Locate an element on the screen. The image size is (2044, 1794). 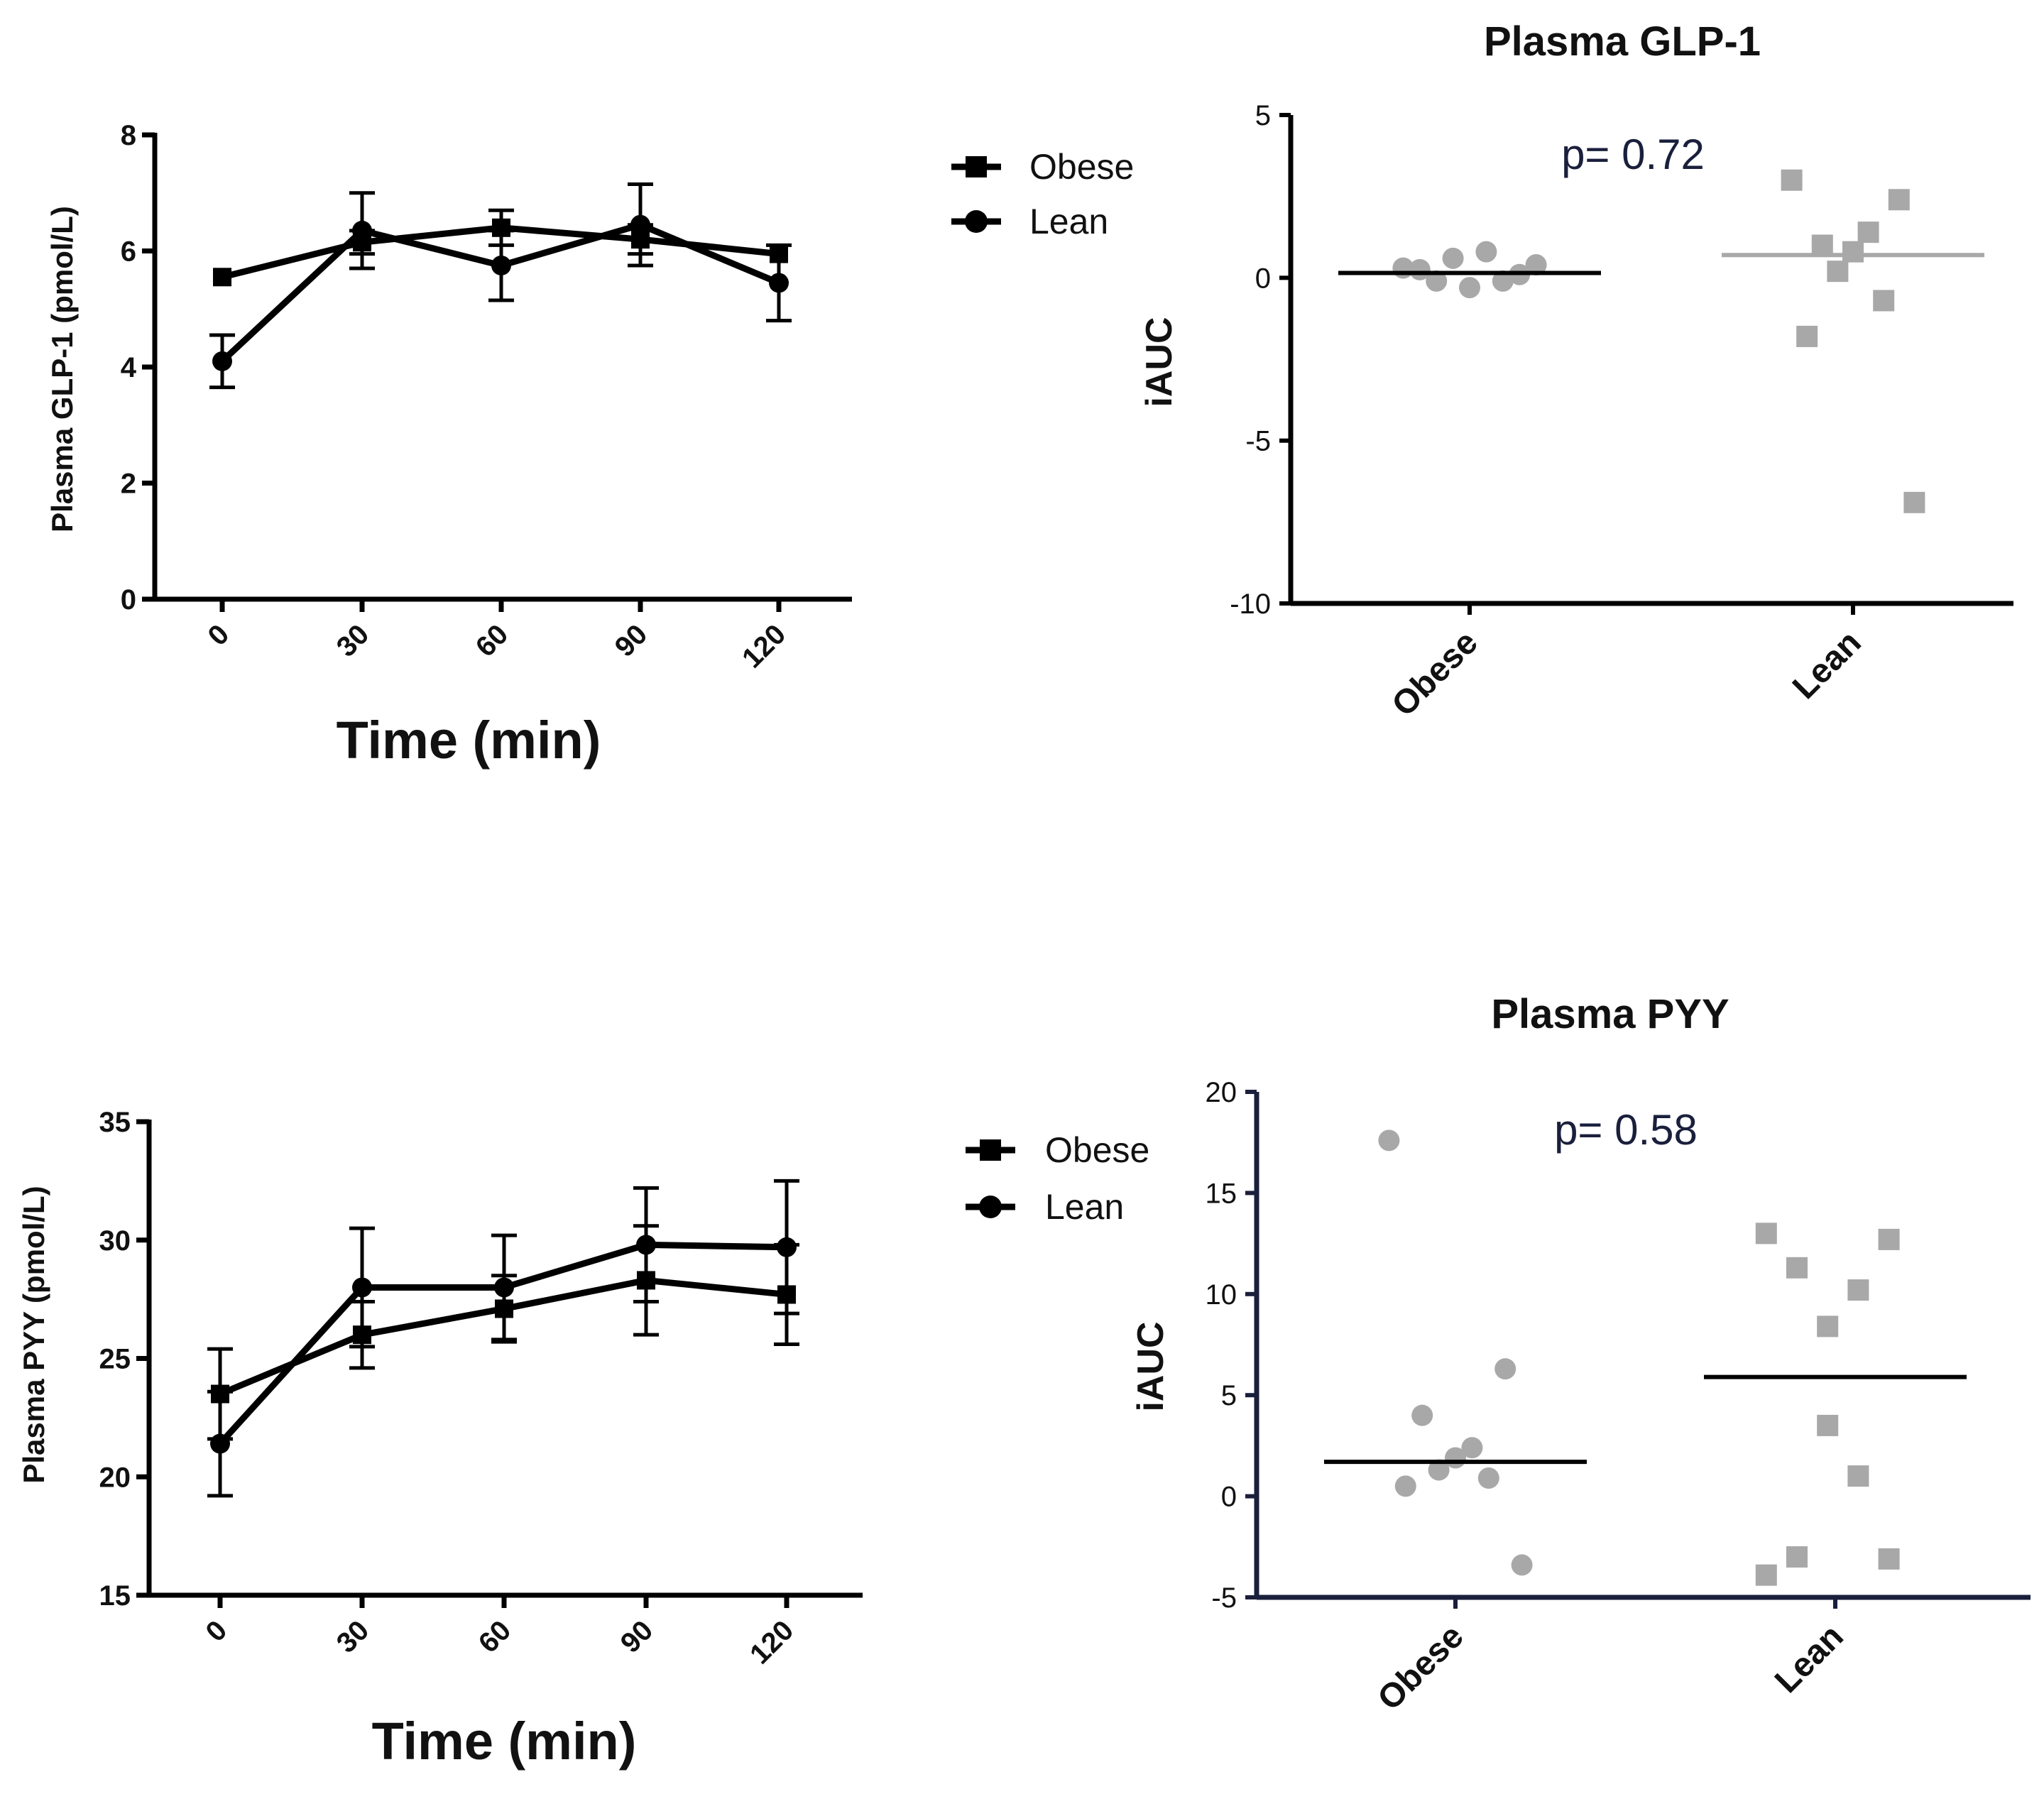
legend-obese-marker is located at coordinates (976, 166).